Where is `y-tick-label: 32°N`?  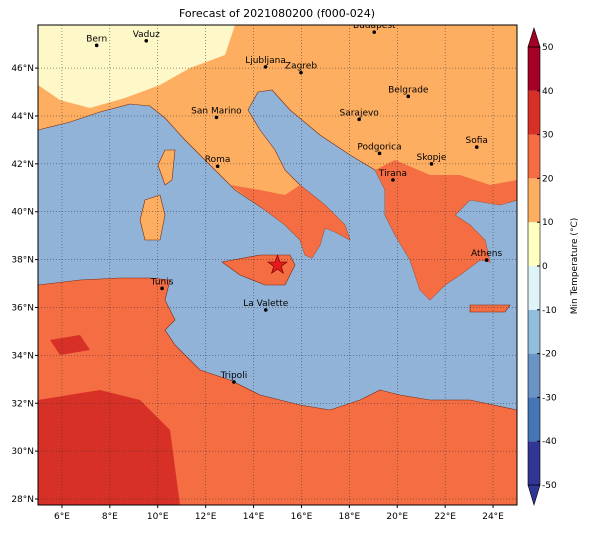 y-tick-label: 32°N is located at coordinates (22, 404).